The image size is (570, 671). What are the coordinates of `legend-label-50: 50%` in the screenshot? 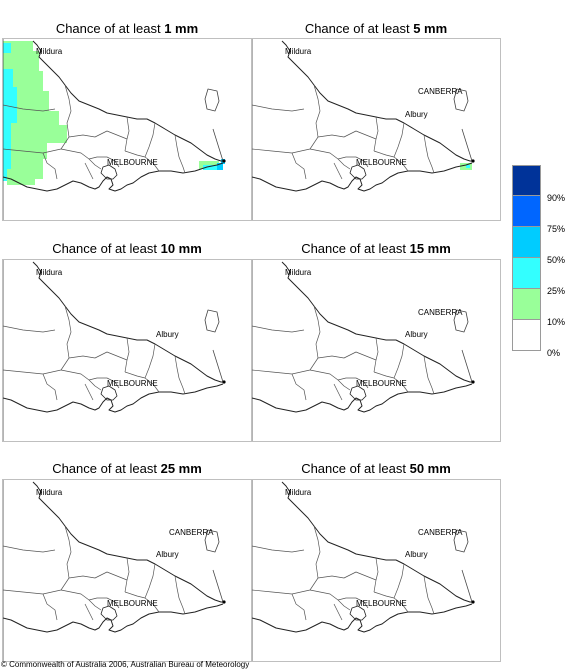 It's located at (556, 260).